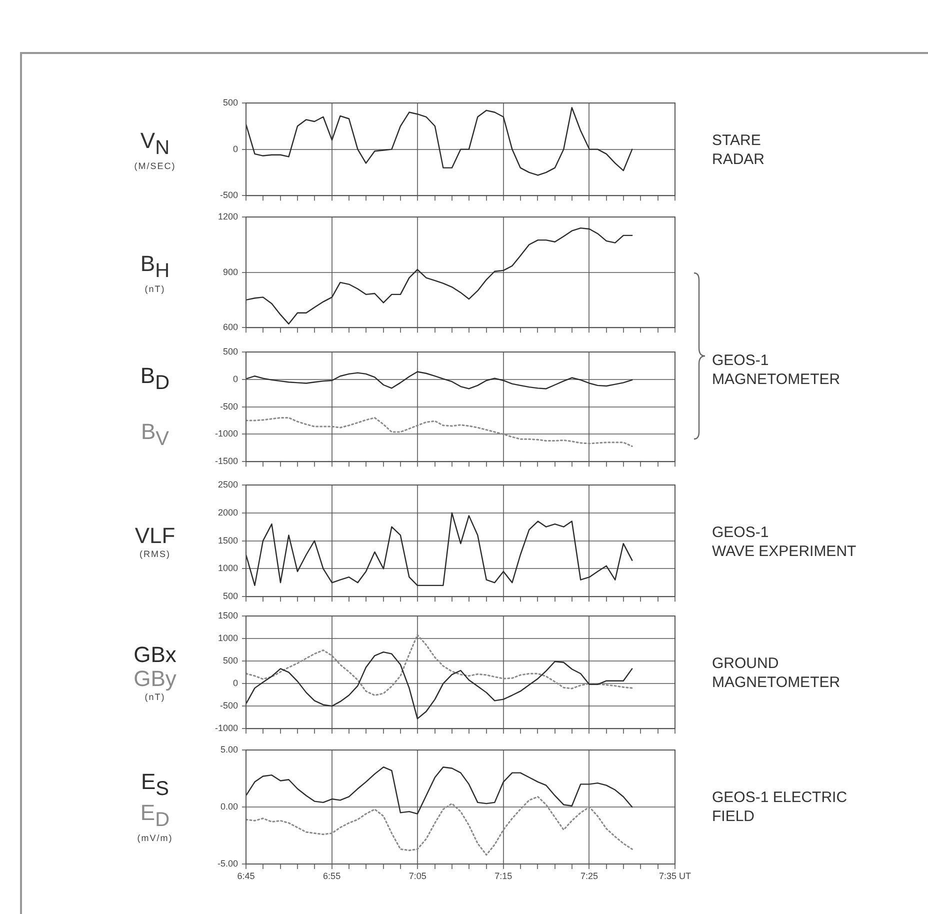 The width and height of the screenshot is (928, 914). I want to click on x-tick-label: 6:45, so click(246, 875).